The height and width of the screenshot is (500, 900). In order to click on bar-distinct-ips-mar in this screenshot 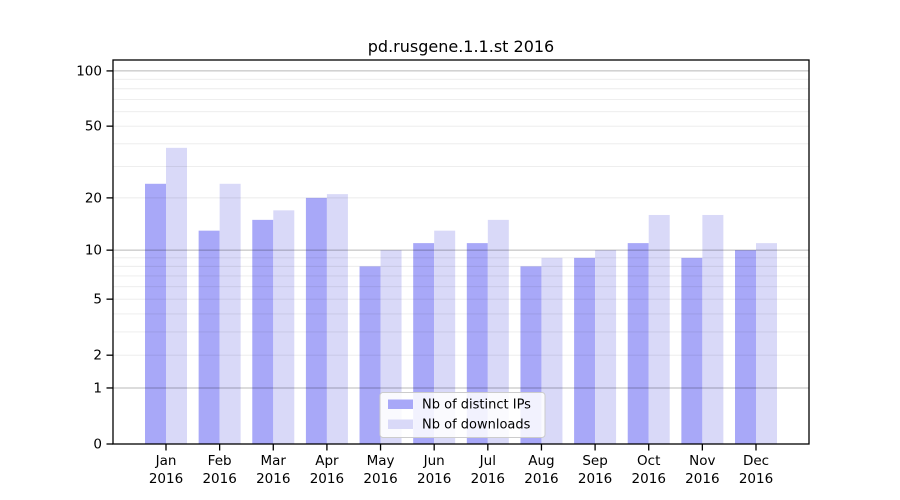, I will do `click(263, 331)`.